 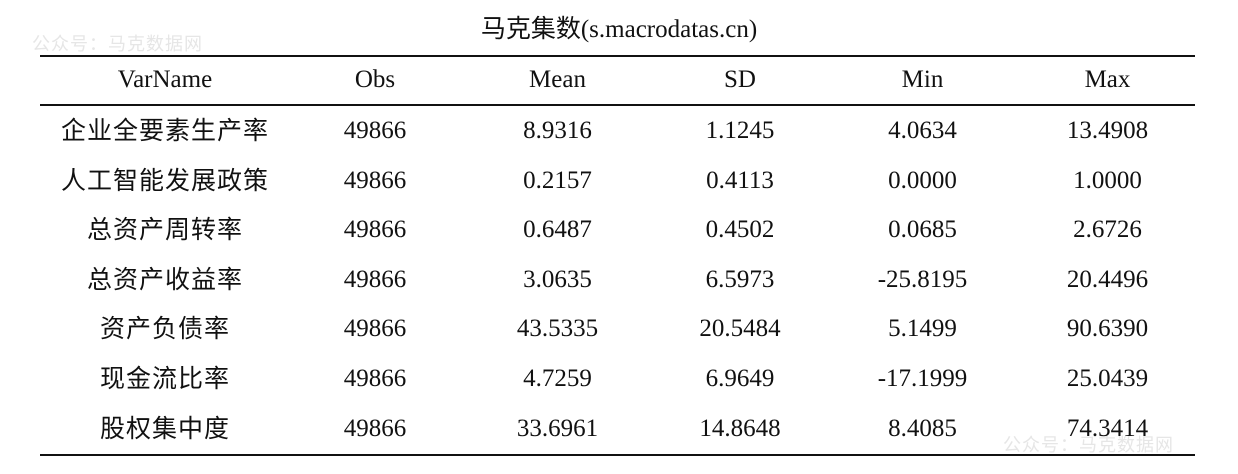 I want to click on cell-sd: 0.4502, so click(x=740, y=230).